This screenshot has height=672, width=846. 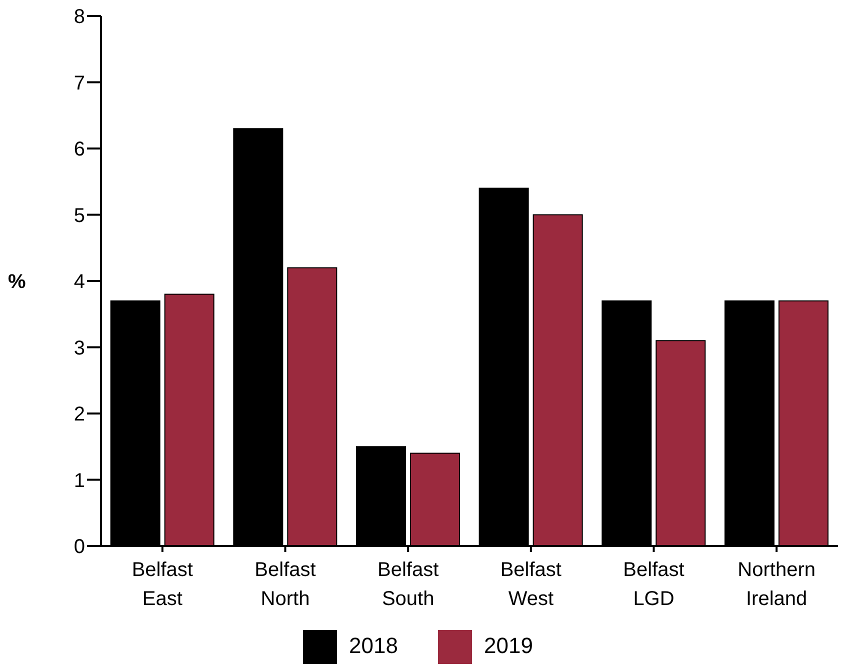 What do you see at coordinates (373, 645) in the screenshot?
I see `legend-label: 2018` at bounding box center [373, 645].